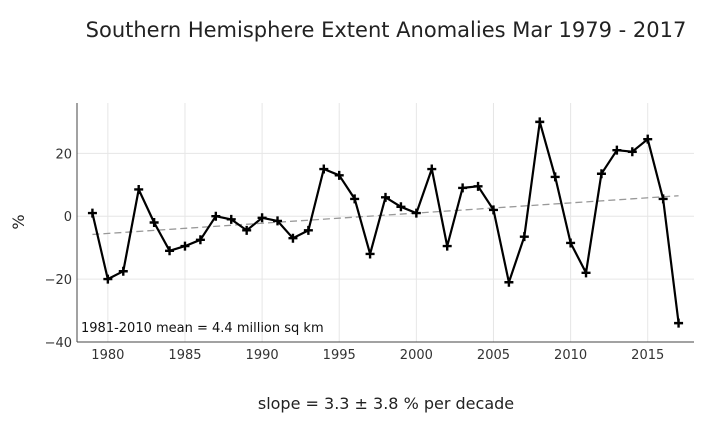 The width and height of the screenshot is (706, 428). Describe the element at coordinates (416, 355) in the screenshot. I see `x-tick-label: 2000` at that location.